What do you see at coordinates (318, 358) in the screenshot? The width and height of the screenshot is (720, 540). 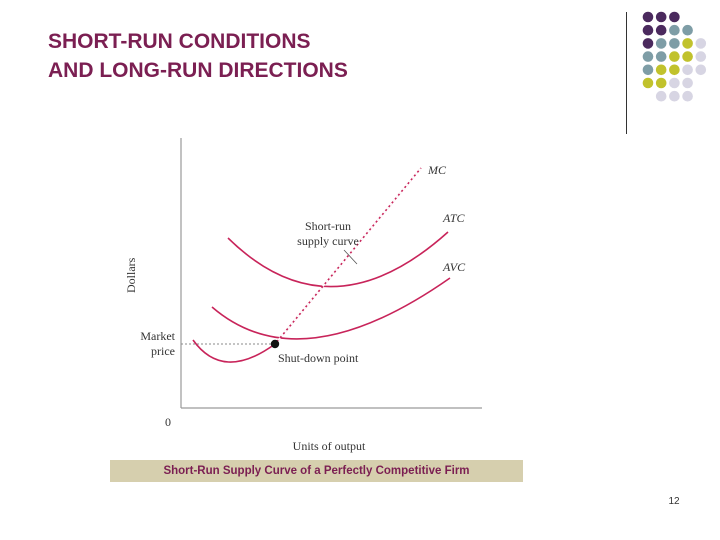 I see `shut-down-point-label: Shut-down point` at bounding box center [318, 358].